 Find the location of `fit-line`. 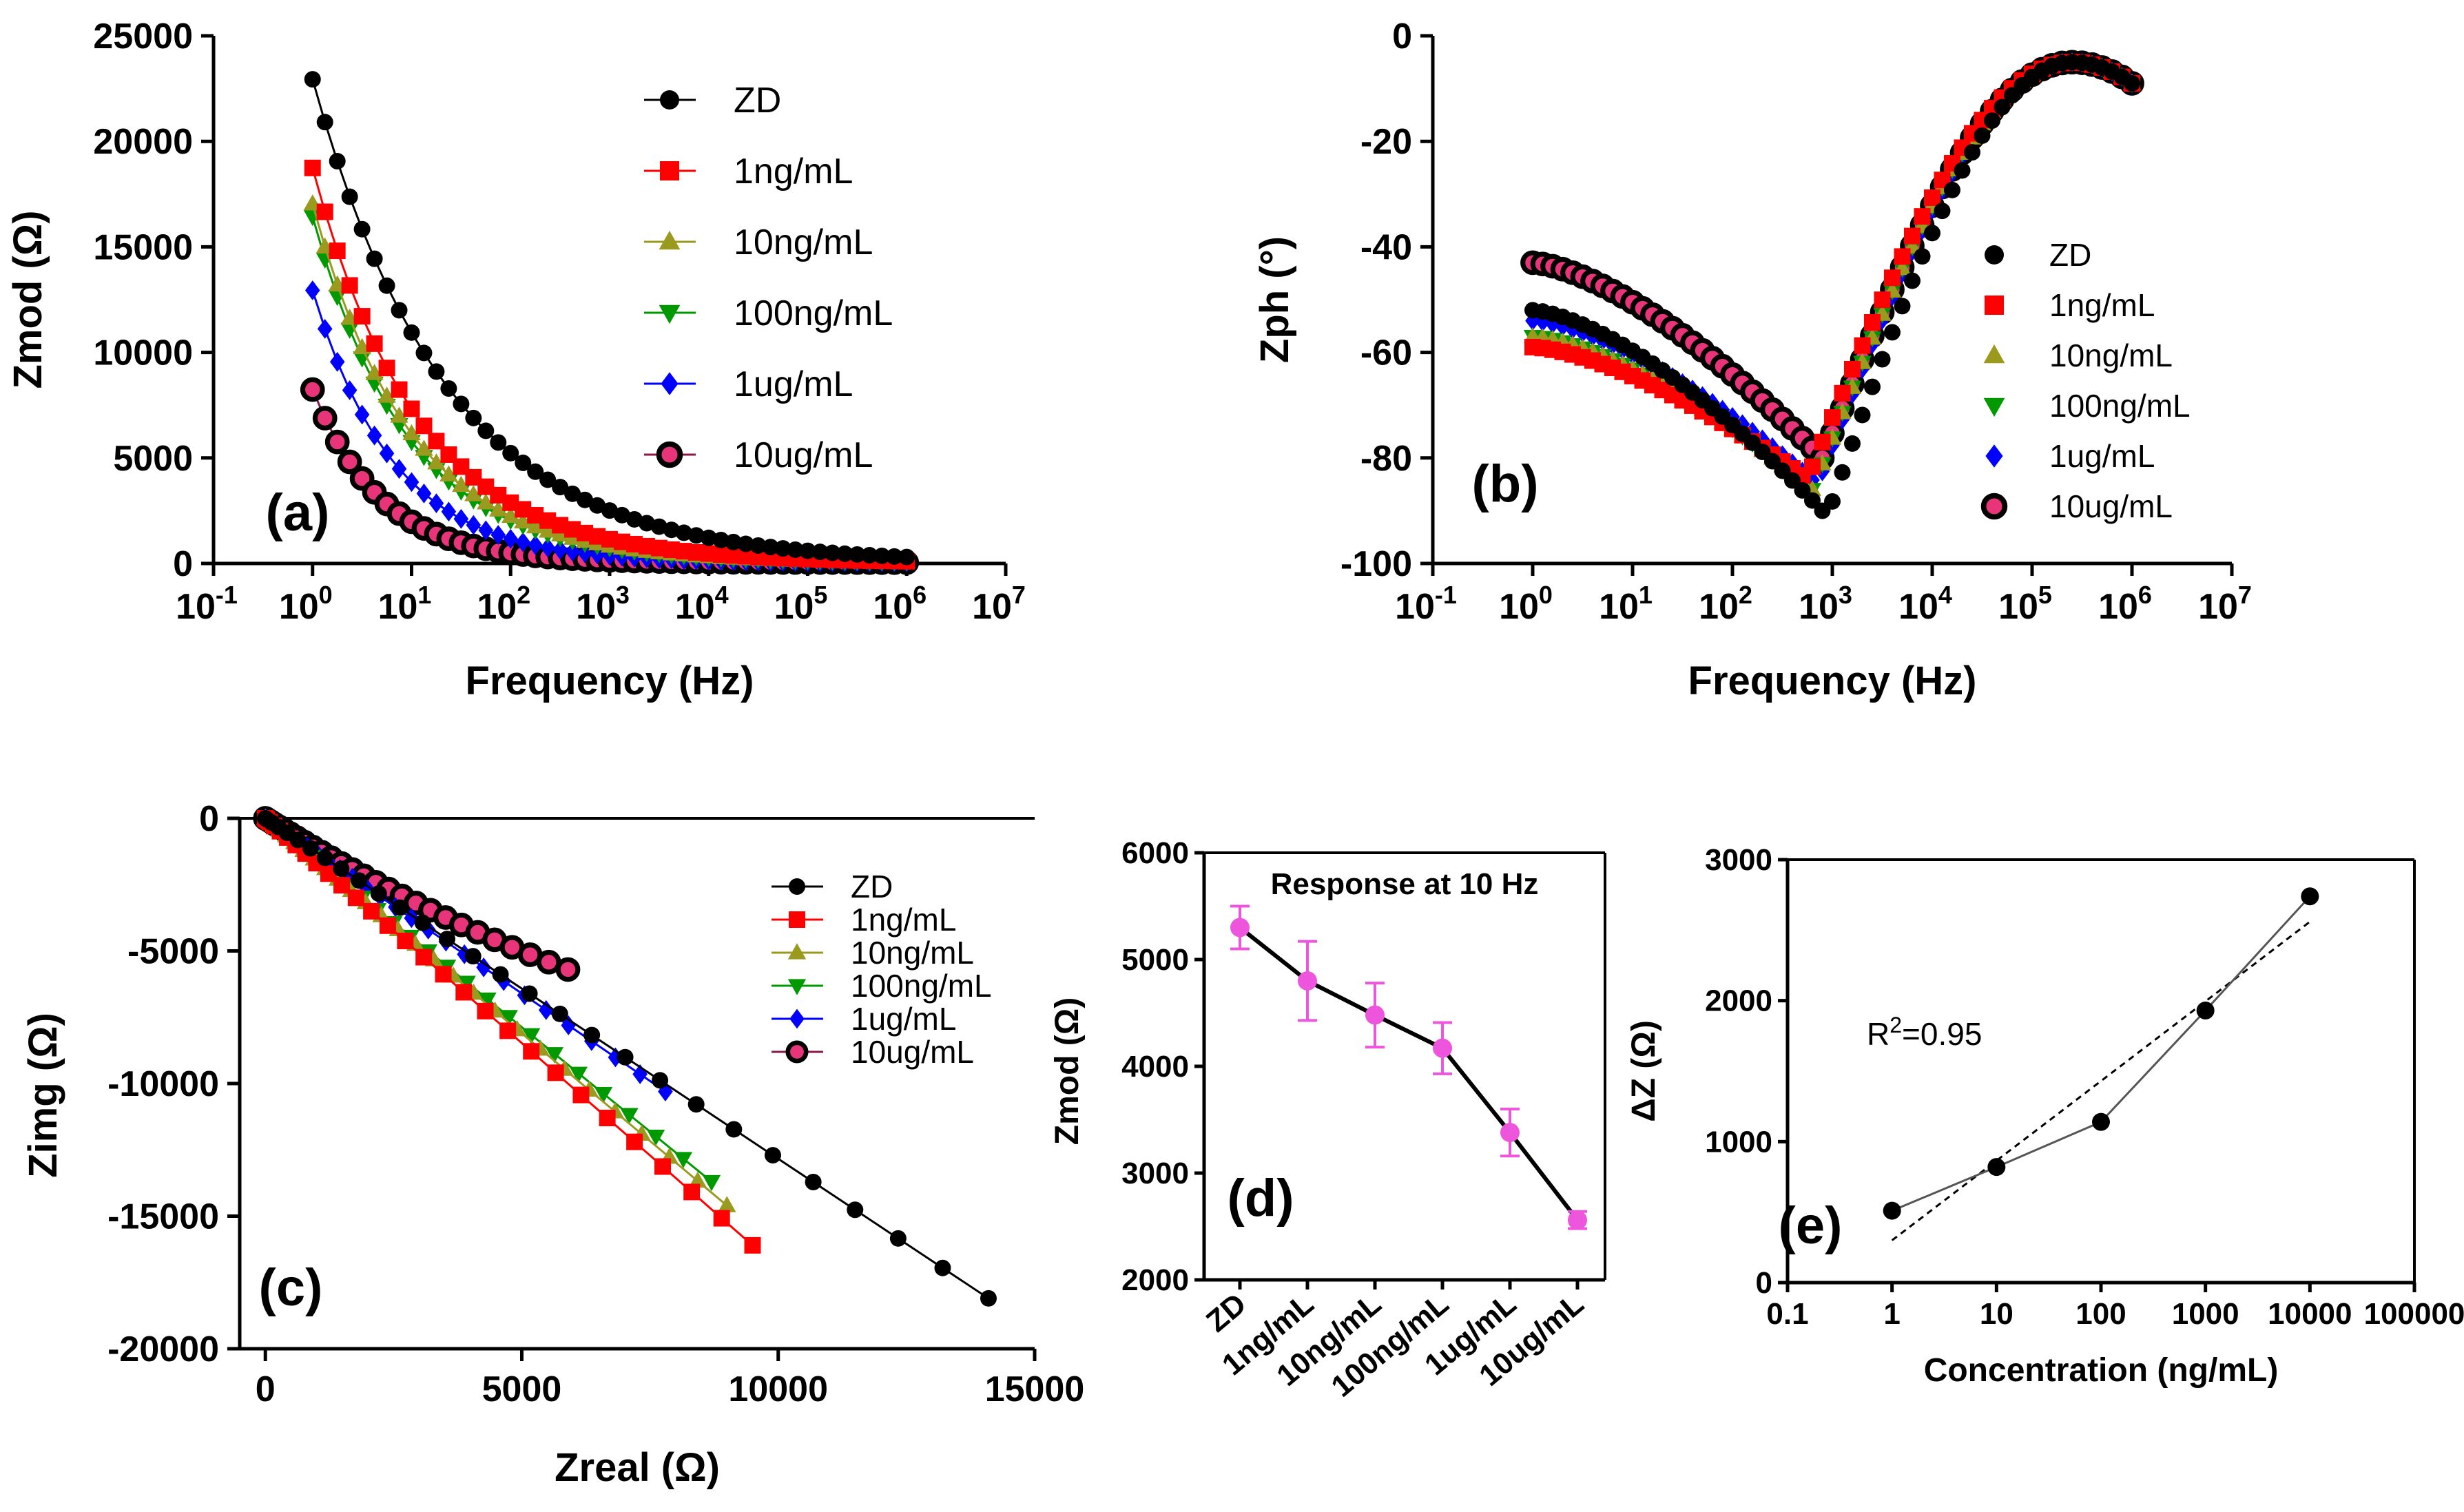

fit-line is located at coordinates (2101, 1080).